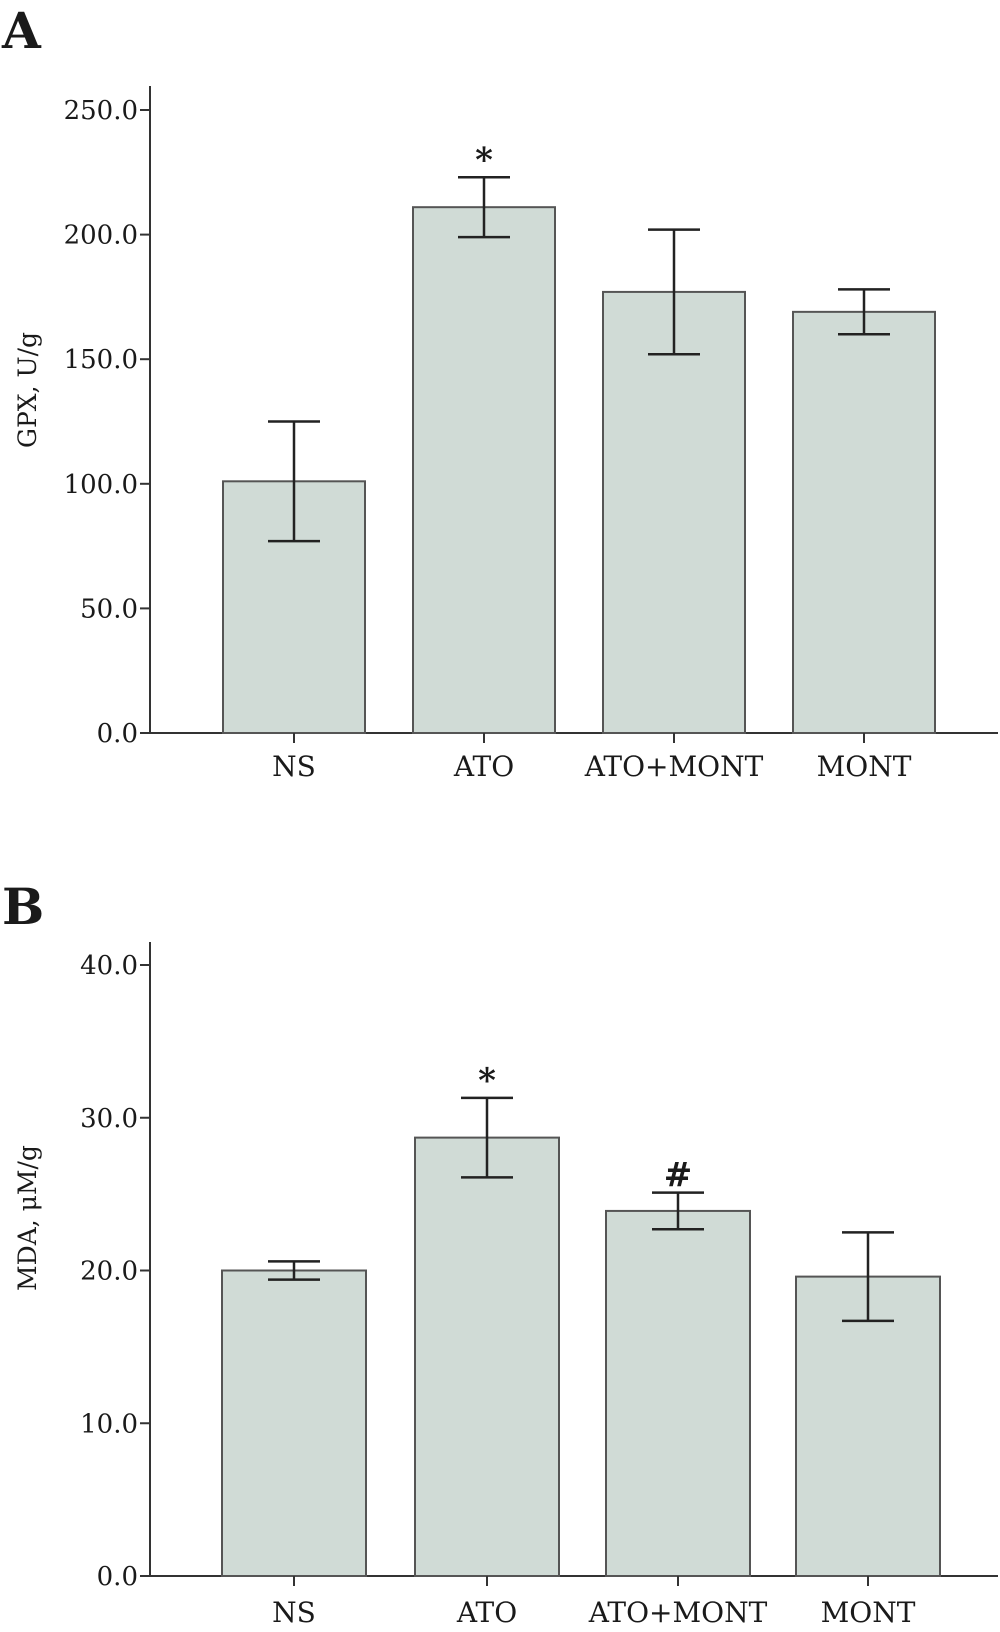  Describe the element at coordinates (868, 1426) in the screenshot. I see `panel-b-bar-mont` at that location.